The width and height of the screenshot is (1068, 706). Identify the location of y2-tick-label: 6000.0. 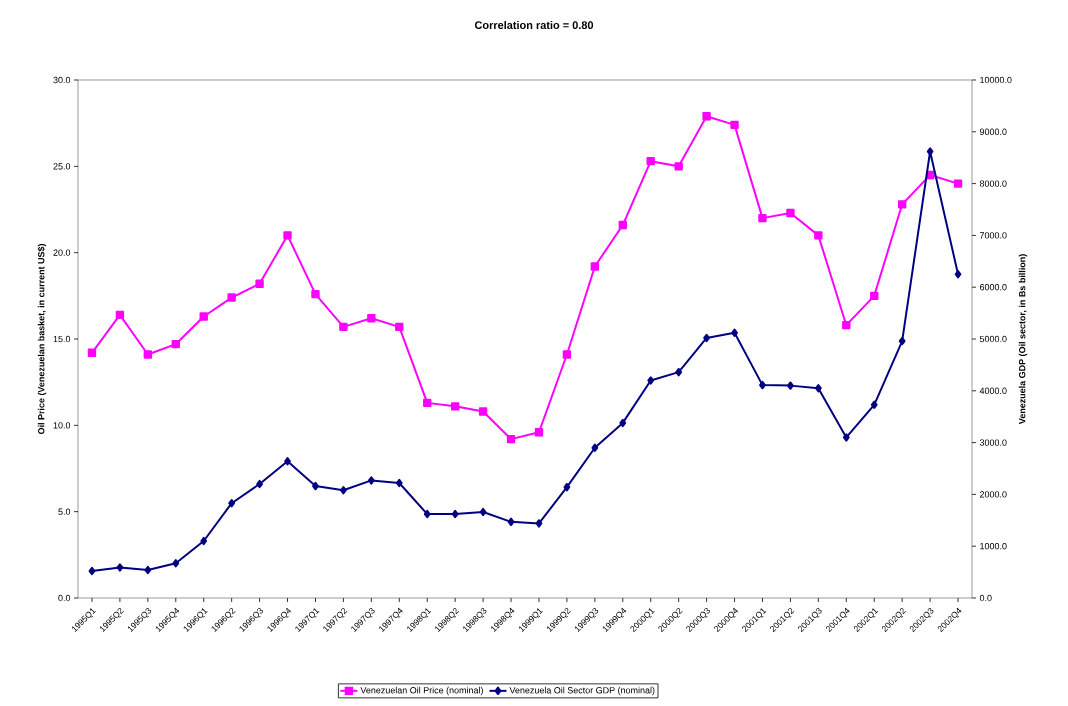
(993, 287).